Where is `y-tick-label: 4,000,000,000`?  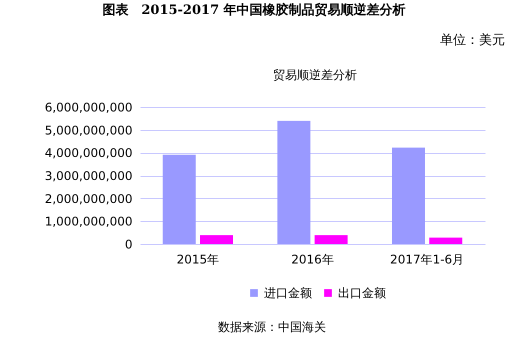
y-tick-label: 4,000,000,000 is located at coordinates (88, 153).